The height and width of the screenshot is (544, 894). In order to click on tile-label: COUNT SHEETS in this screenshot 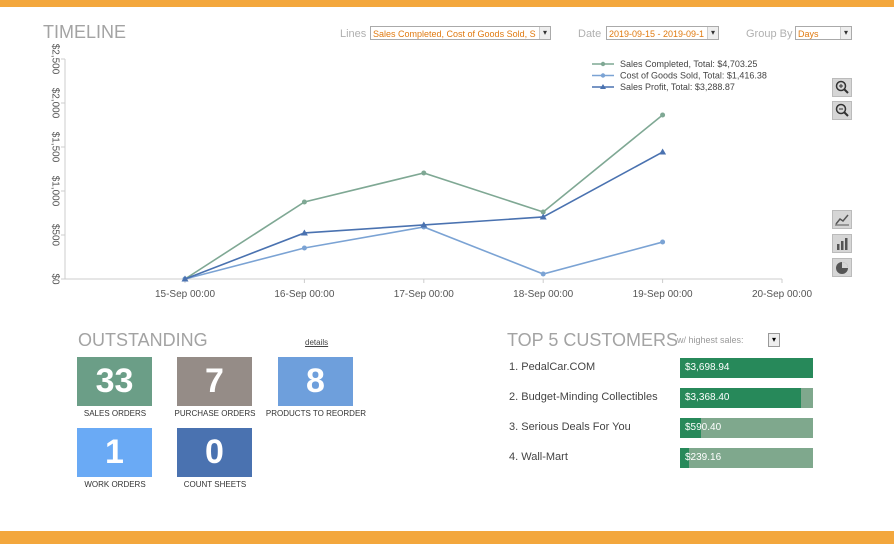, I will do `click(215, 484)`.